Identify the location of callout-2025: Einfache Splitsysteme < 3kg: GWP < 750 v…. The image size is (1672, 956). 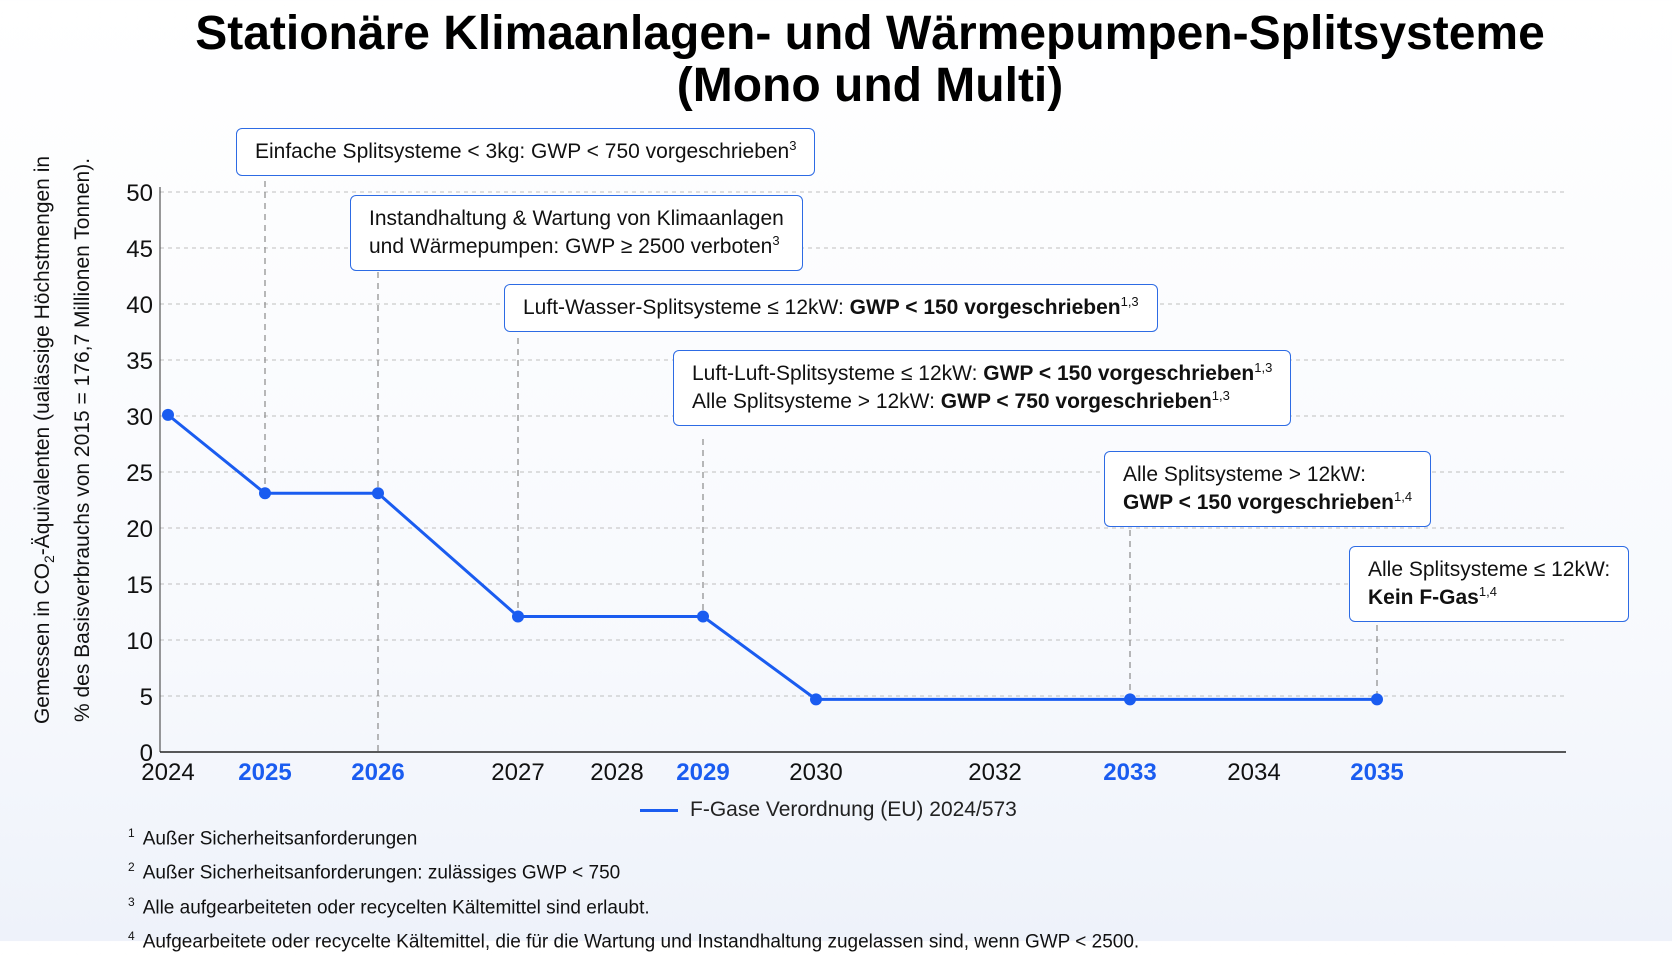
(526, 152).